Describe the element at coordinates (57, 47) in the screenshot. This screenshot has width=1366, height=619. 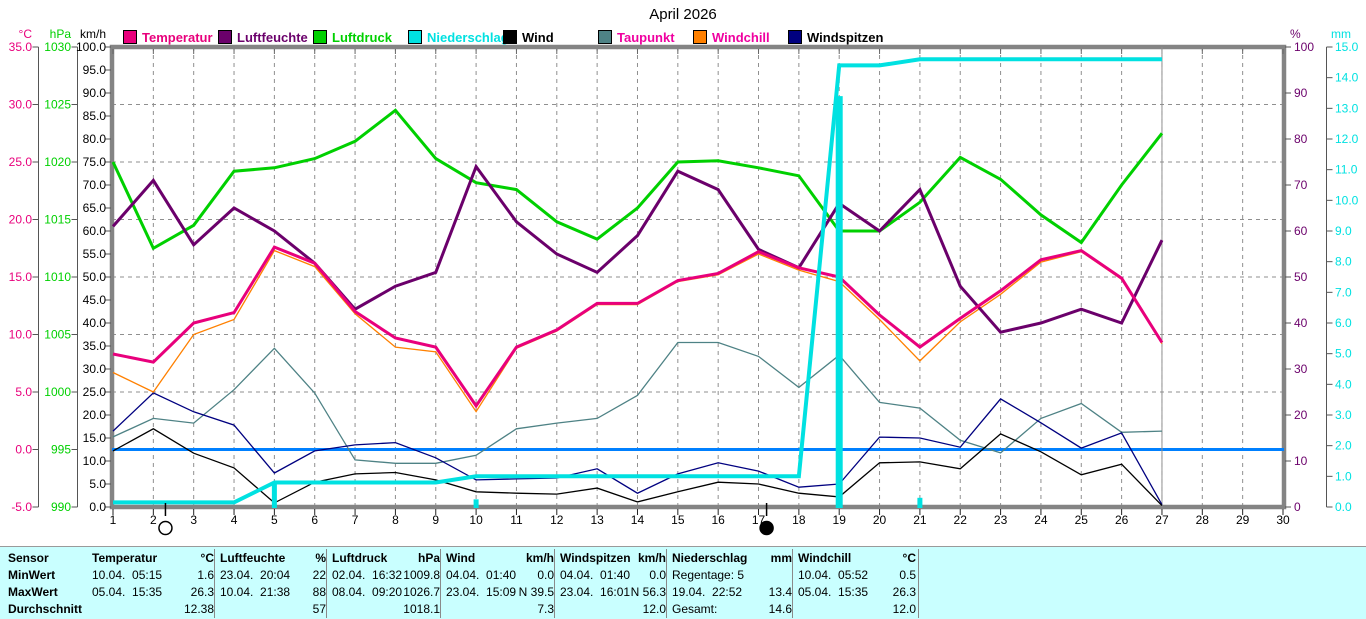
I see `axis-tick-label: 1030` at that location.